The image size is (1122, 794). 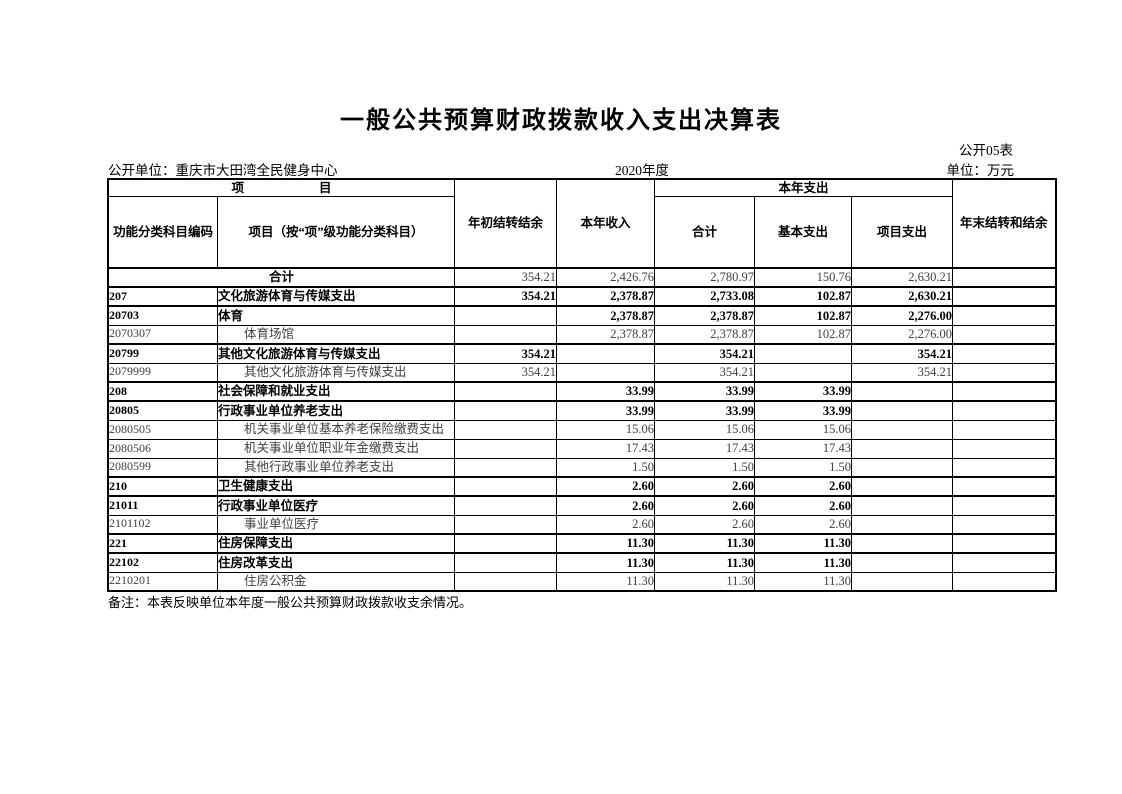 I want to click on header-exp-basic: 基本支出, so click(x=803, y=232).